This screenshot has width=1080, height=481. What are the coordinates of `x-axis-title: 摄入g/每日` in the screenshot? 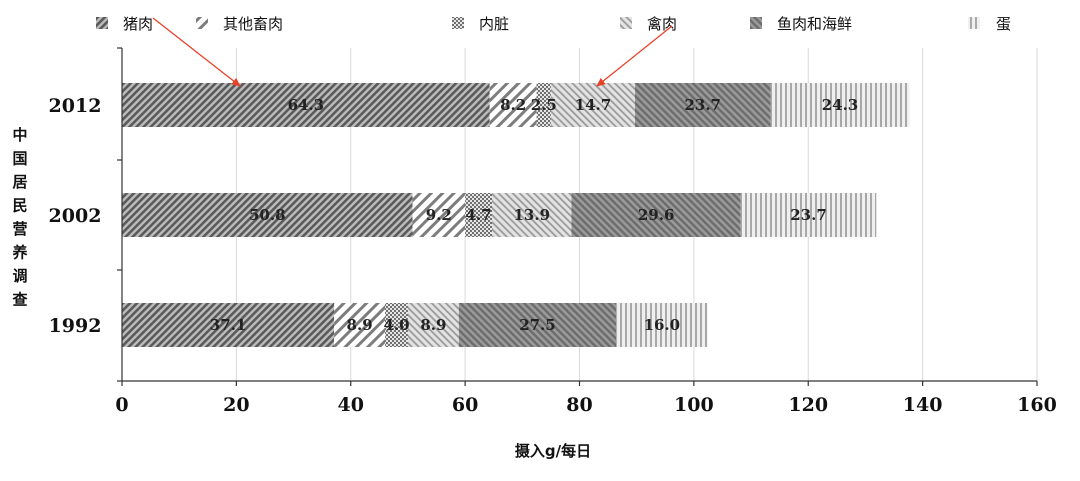 It's located at (553, 451).